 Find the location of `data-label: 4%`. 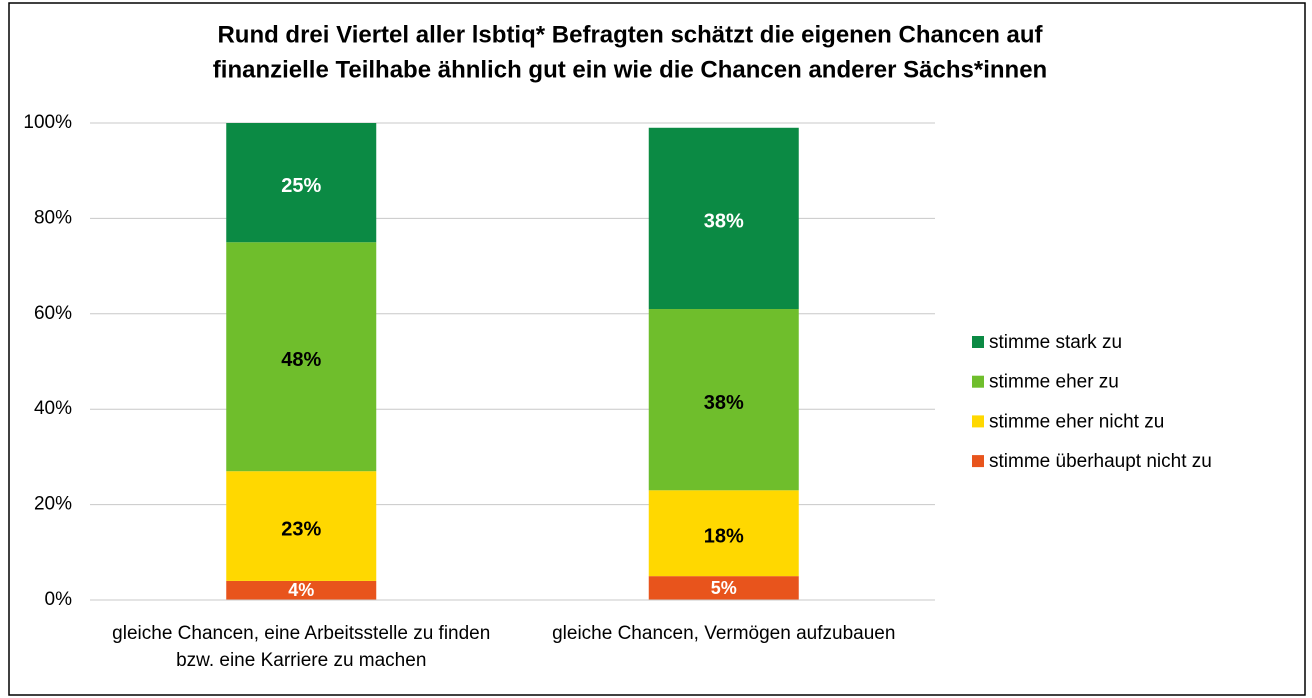

data-label: 4% is located at coordinates (301, 590).